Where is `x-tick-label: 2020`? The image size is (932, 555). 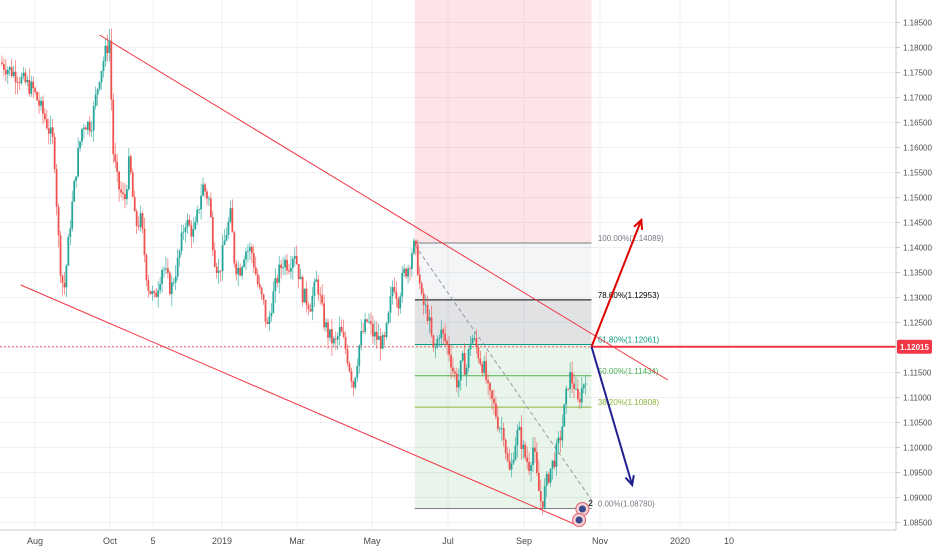
x-tick-label: 2020 is located at coordinates (680, 541).